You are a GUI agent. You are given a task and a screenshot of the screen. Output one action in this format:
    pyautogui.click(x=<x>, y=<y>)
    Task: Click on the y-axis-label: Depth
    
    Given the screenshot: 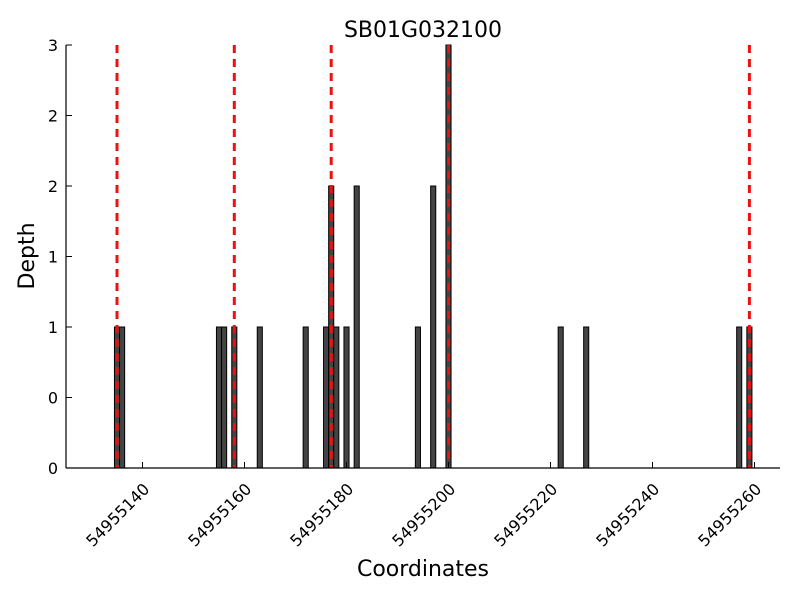 What is the action you would take?
    pyautogui.click(x=27, y=255)
    